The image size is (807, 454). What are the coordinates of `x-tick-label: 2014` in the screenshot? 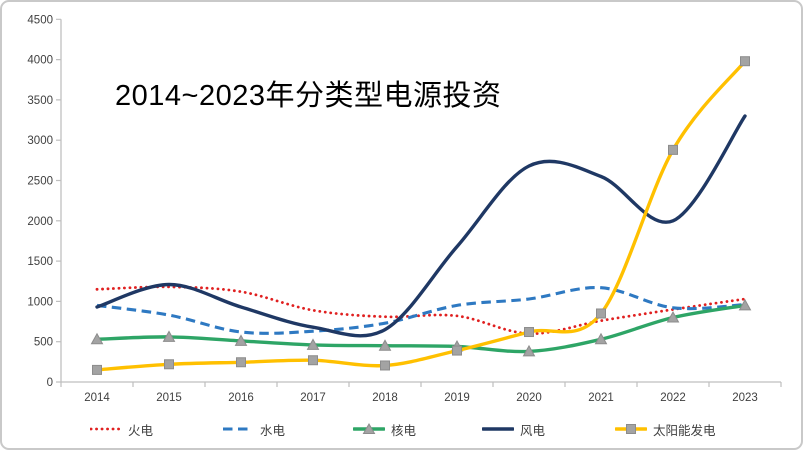 It's located at (97, 398).